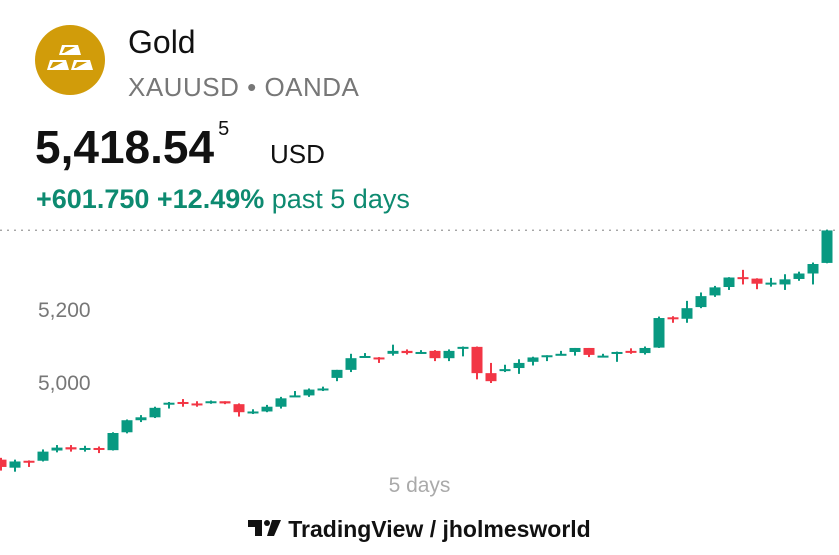 The height and width of the screenshot is (555, 839). Describe the element at coordinates (340, 199) in the screenshot. I see `change-period: past 5 days` at that location.